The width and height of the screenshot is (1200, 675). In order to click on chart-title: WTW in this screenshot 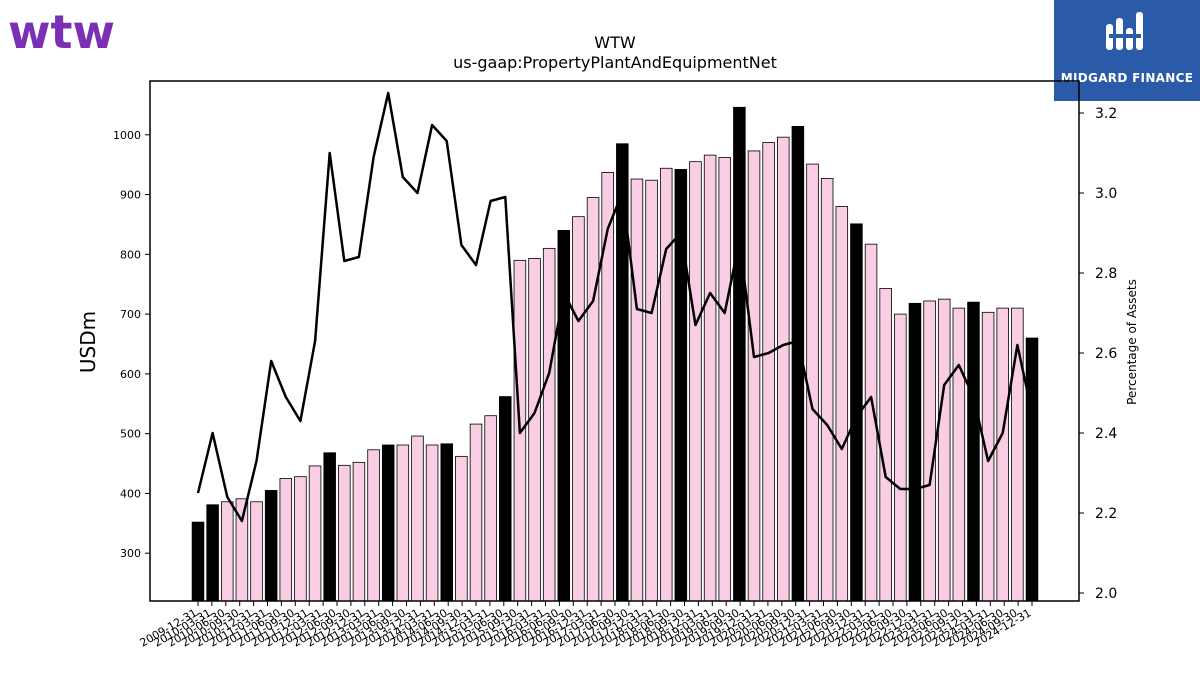, I will do `click(615, 42)`.